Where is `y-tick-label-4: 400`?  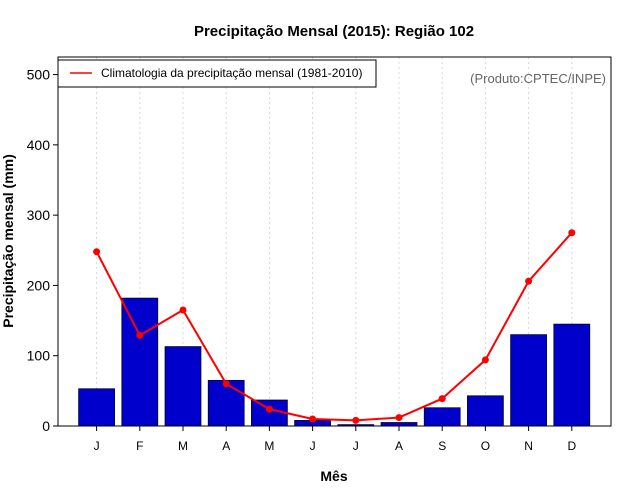
y-tick-label-4: 400 is located at coordinates (39, 145).